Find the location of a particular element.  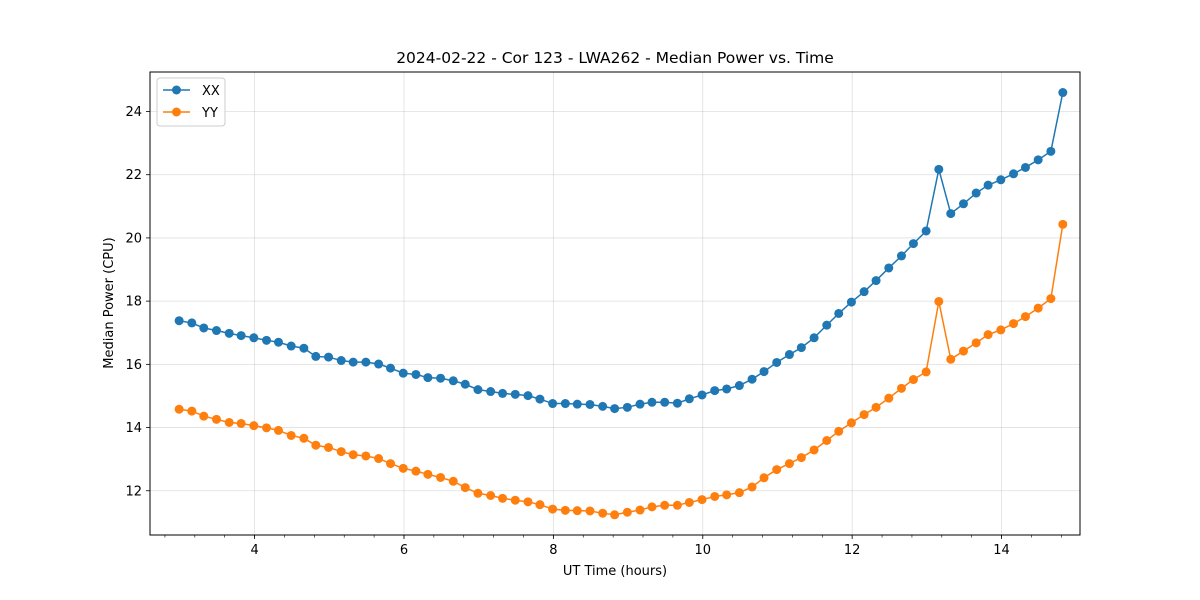

legend-label-xx: XX is located at coordinates (211, 91).